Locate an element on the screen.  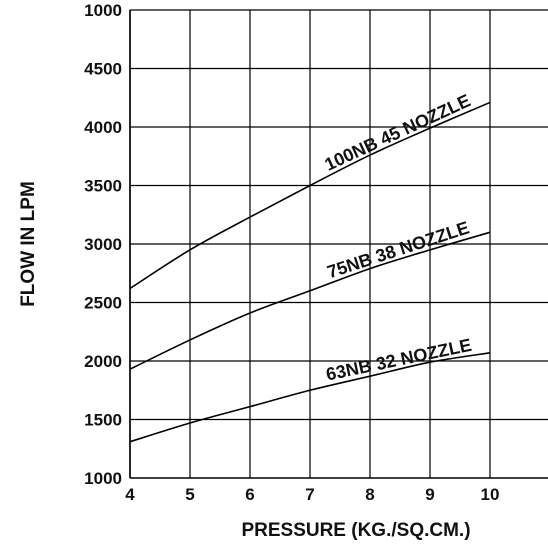
x-tick-label-3: 7 is located at coordinates (309, 494).